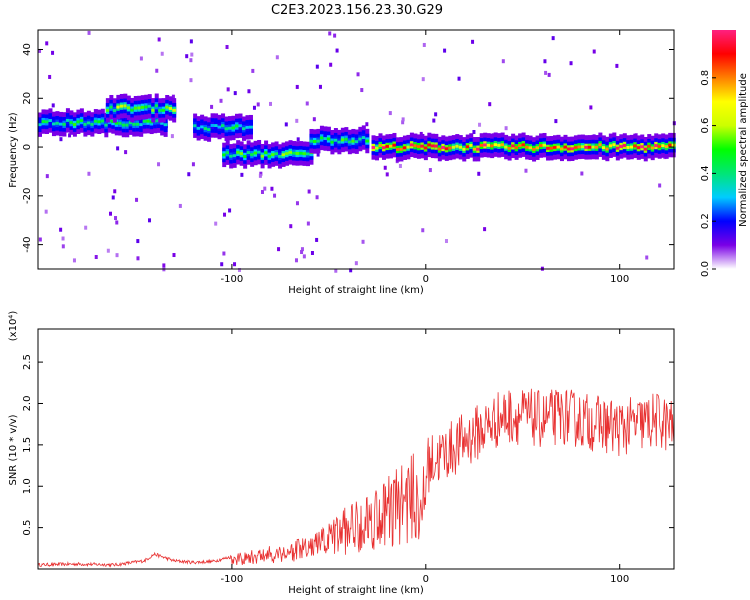 This screenshot has width=750, height=600. I want to click on spectrogram-x-tick-label: 0, so click(426, 279).